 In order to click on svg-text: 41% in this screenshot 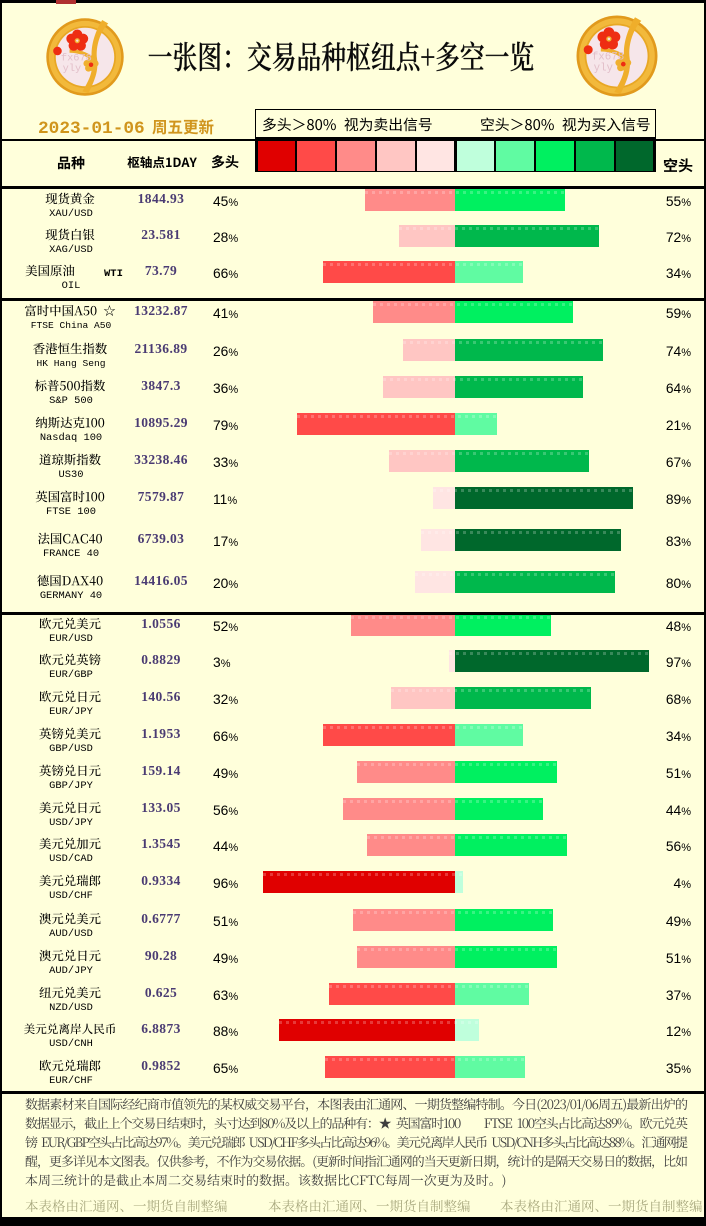, I will do `click(225, 313)`.